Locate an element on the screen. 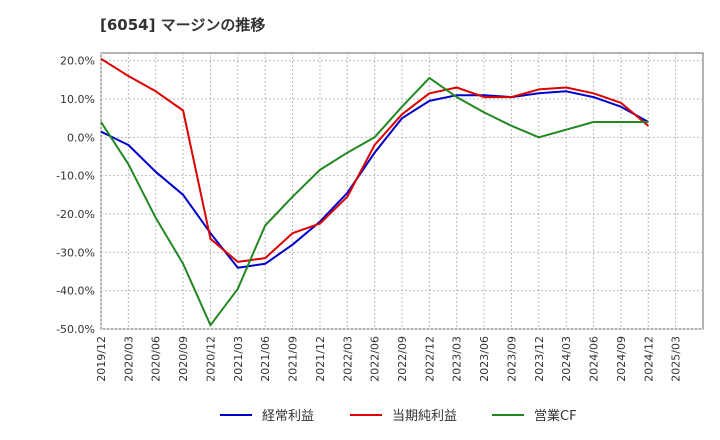 The image size is (720, 440). x-tick-label: 2021/09 is located at coordinates (293, 359).